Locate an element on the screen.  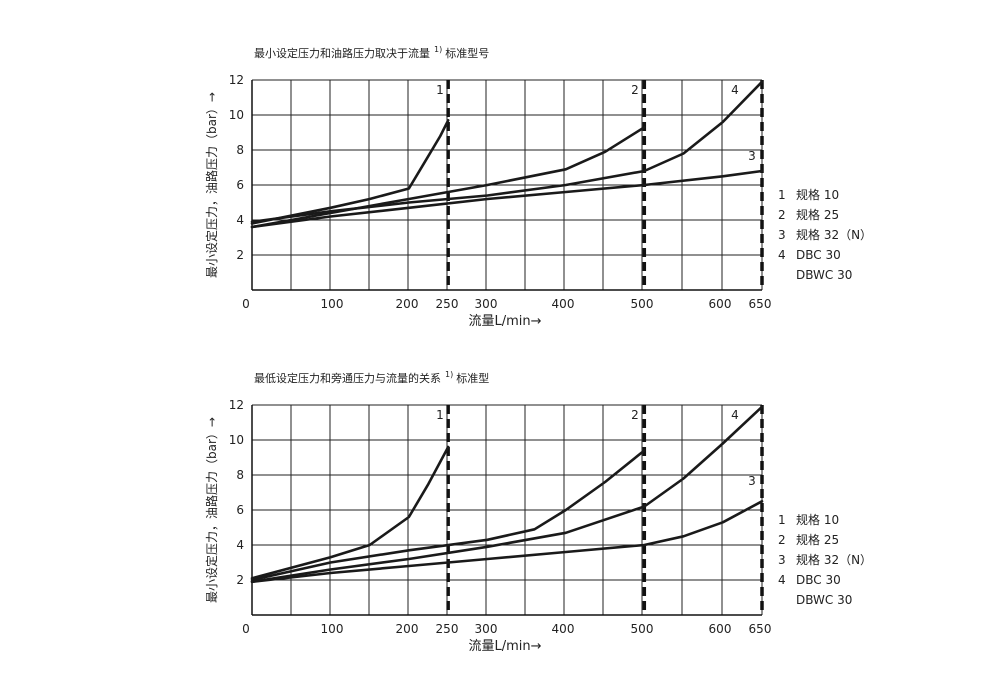
chart-title: 最低设定压力和旁通压力与流量的关系 1) 标准型 is located at coordinates (372, 377).